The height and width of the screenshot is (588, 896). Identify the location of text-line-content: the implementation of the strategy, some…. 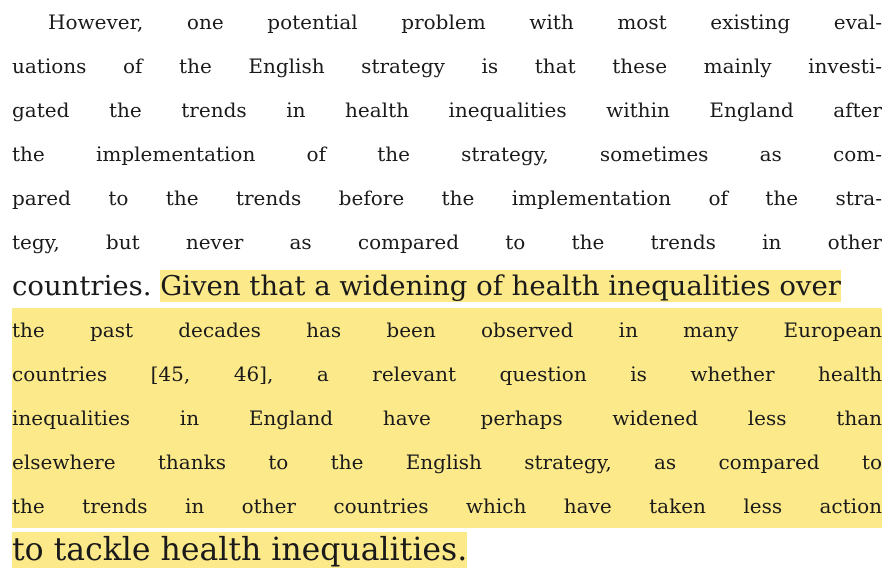
(447, 154).